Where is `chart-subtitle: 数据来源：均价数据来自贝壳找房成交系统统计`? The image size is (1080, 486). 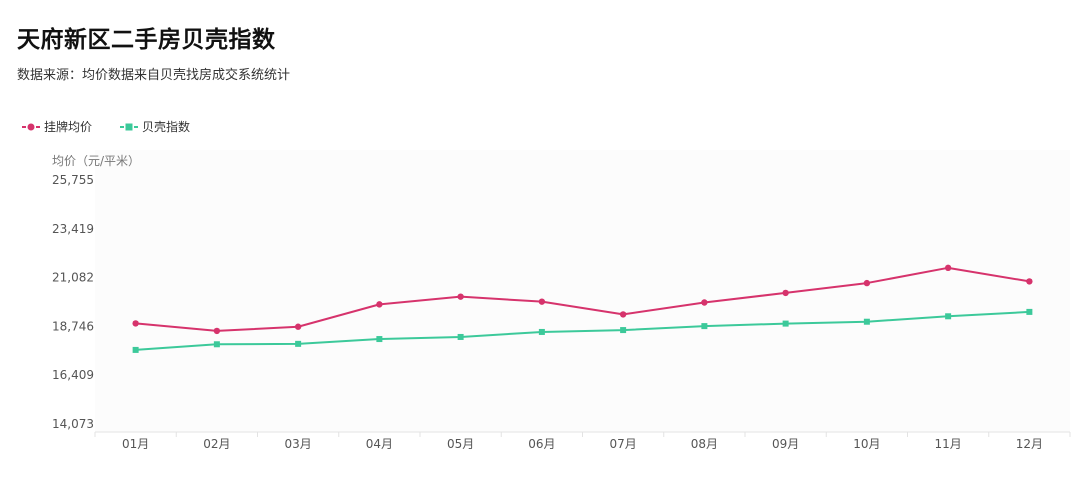
chart-subtitle: 数据来源：均价数据来自贝壳找房成交系统统计 is located at coordinates (154, 75).